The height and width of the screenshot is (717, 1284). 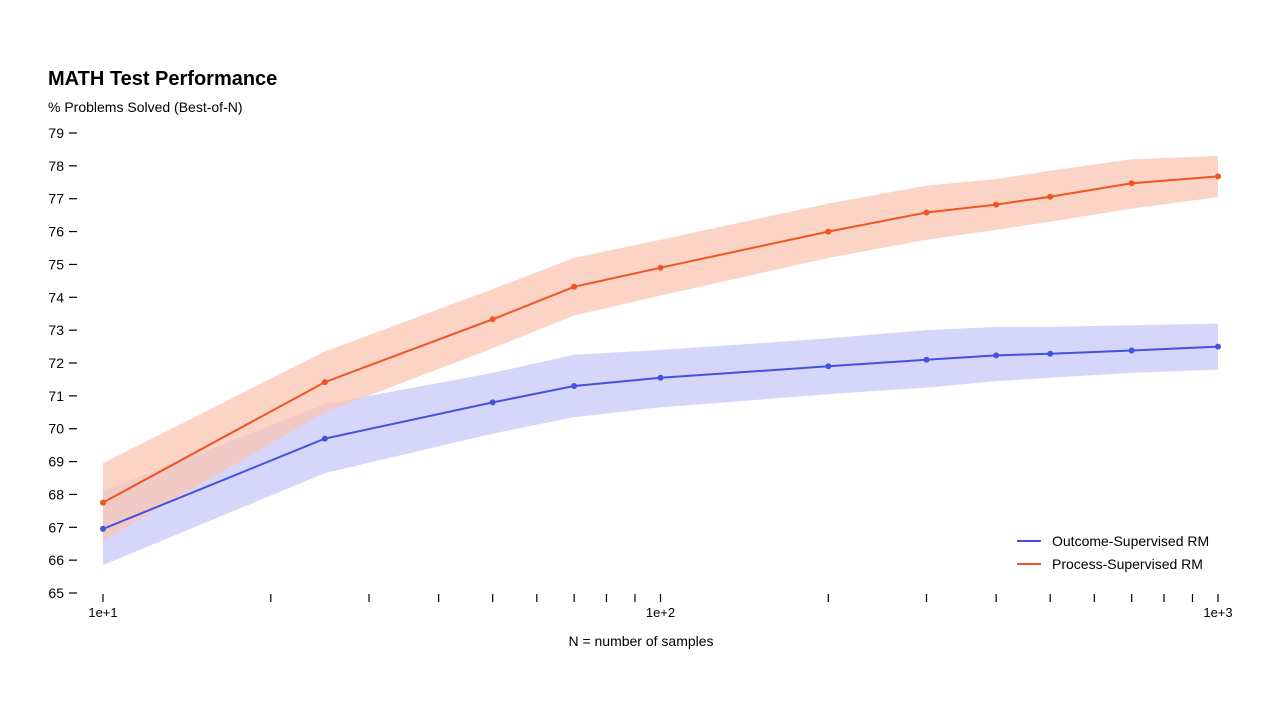 I want to click on legend-label: Outcome-Supervised RM, so click(x=1130, y=541).